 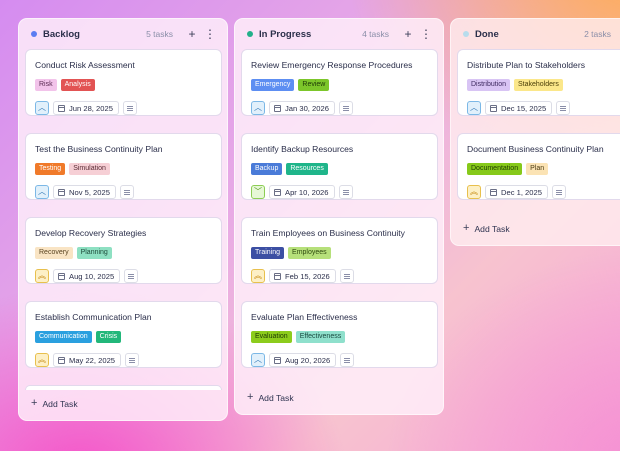 I want to click on column-header: In Progress 4 tasks + ⋮, so click(x=339, y=34).